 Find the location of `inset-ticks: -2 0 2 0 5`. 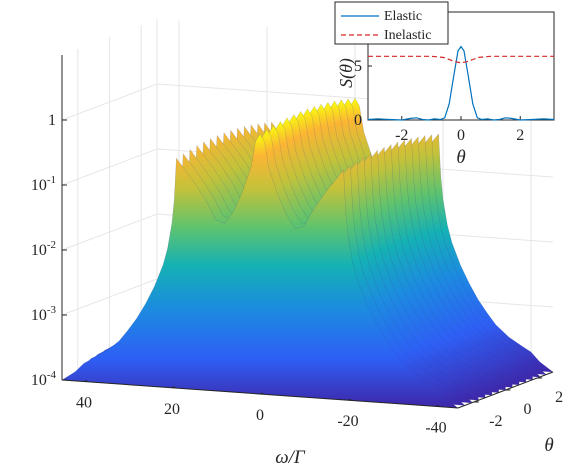

inset-ticks: -2 0 2 0 5 is located at coordinates (439, 101).